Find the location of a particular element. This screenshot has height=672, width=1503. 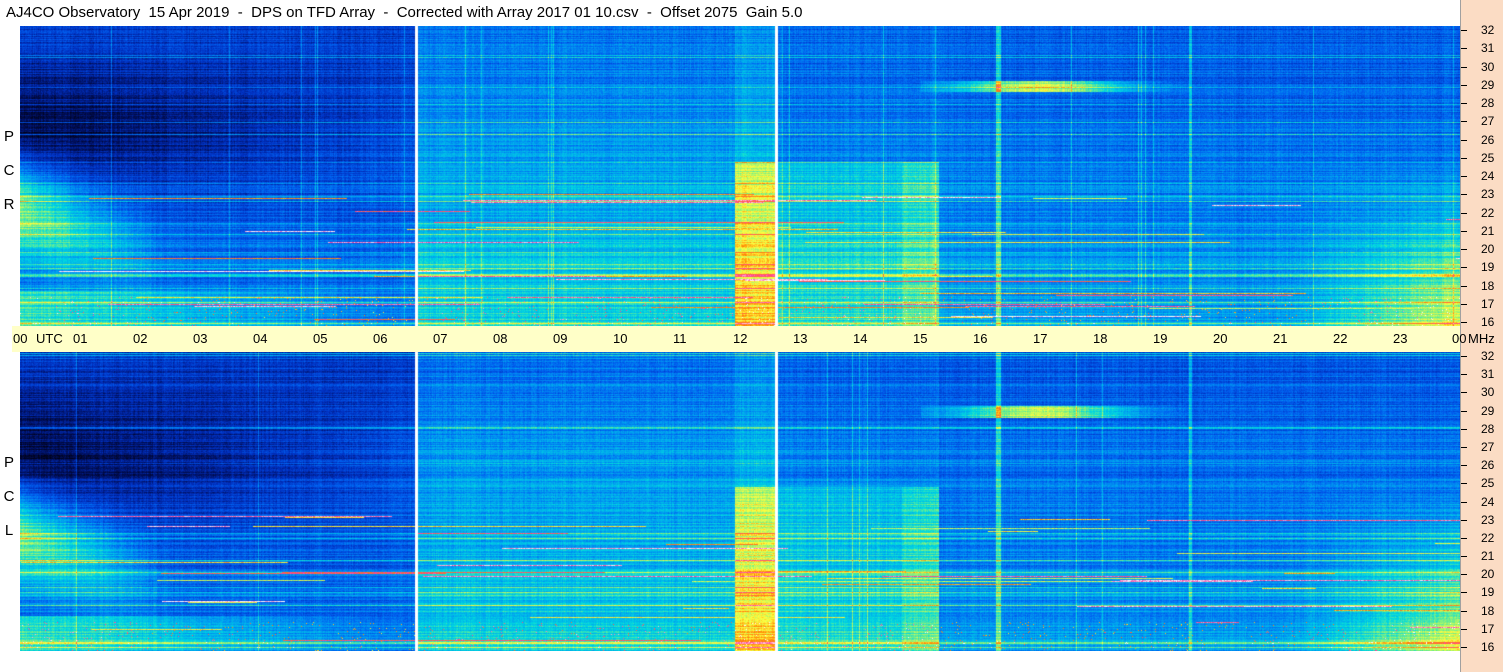

polarization-letter: R is located at coordinates (9, 204).